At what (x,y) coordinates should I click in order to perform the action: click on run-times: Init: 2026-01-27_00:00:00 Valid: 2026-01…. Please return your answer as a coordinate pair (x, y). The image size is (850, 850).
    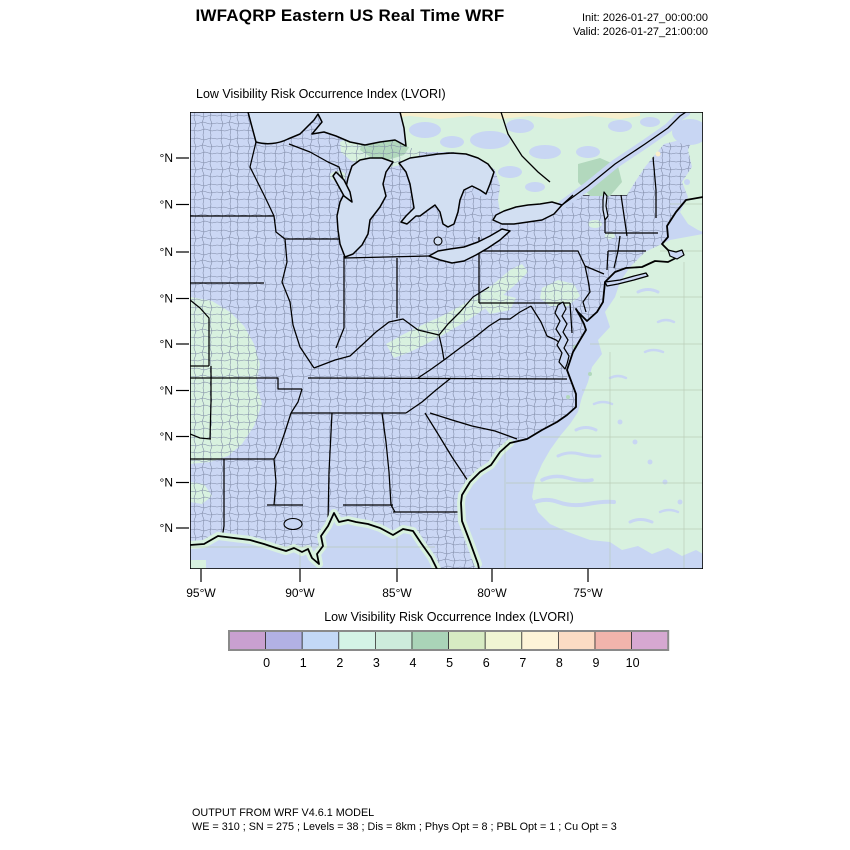
    Looking at the image, I should click on (604, 25).